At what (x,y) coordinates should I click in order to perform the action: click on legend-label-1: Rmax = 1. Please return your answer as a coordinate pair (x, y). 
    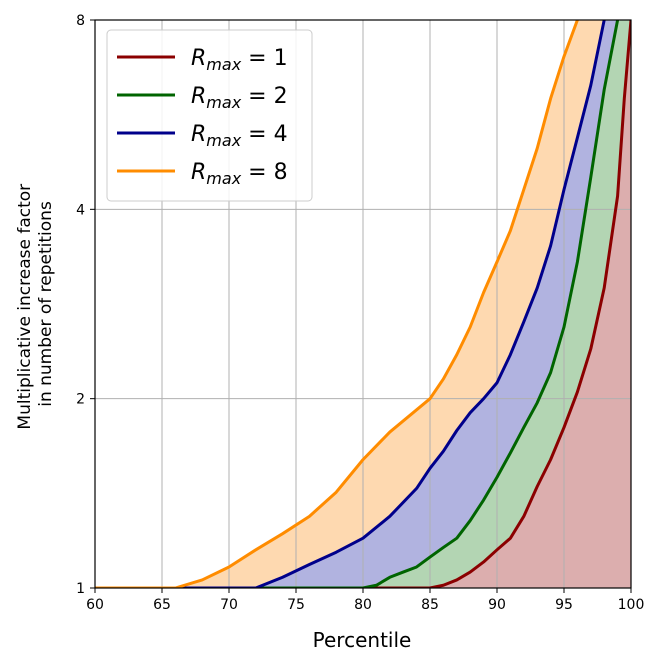
    Looking at the image, I should click on (239, 60).